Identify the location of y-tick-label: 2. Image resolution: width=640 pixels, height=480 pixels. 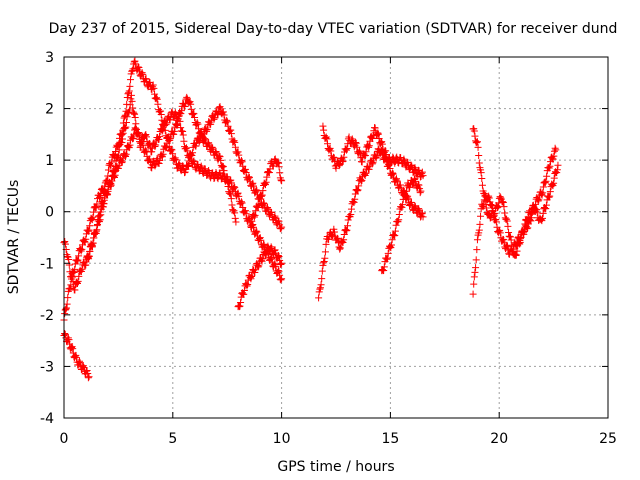
(49, 110).